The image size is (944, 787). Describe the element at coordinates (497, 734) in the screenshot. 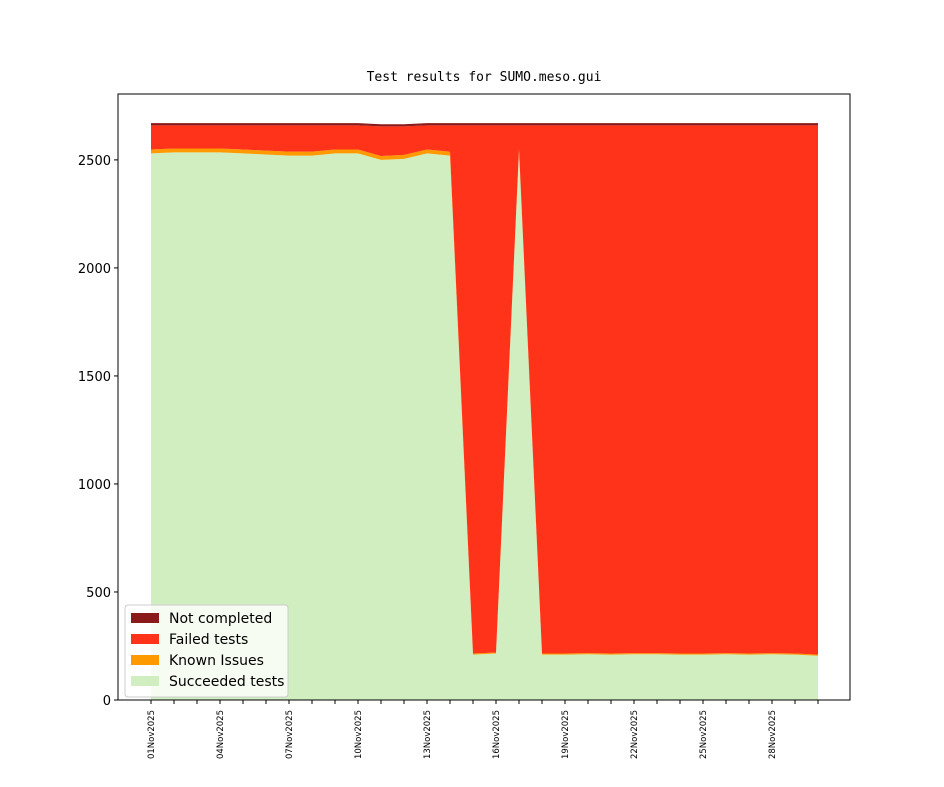

I see `x-tick-label: 16Nov2025` at that location.